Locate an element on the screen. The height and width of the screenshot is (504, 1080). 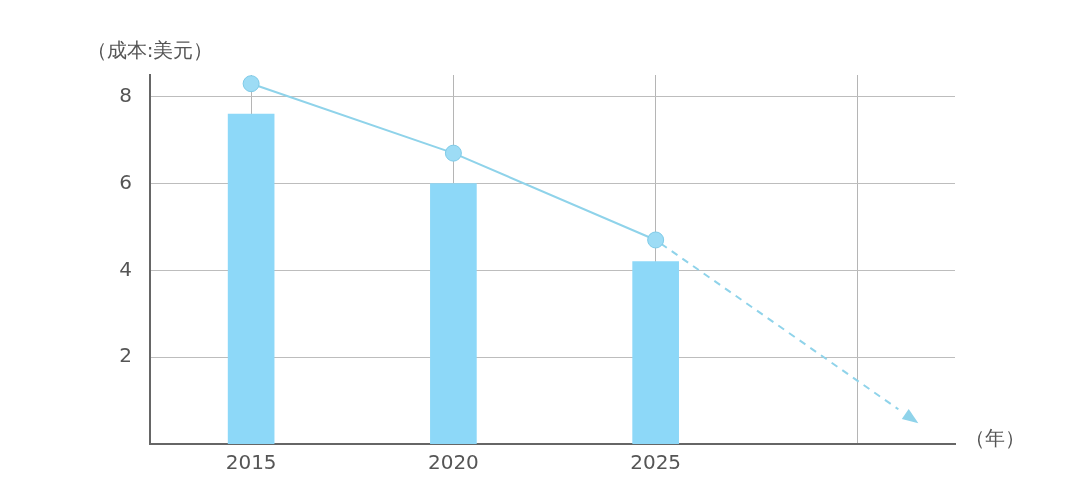
y-axis-title: （成本:美元） is located at coordinates (150, 50).